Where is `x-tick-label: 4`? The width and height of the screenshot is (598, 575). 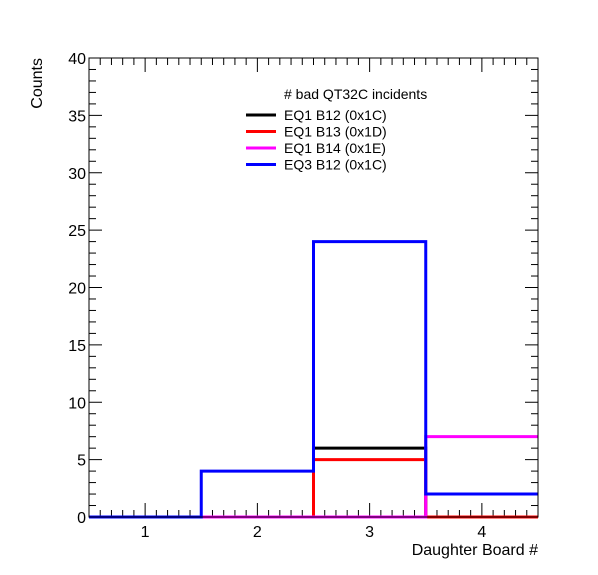
x-tick-label: 4 is located at coordinates (481, 532).